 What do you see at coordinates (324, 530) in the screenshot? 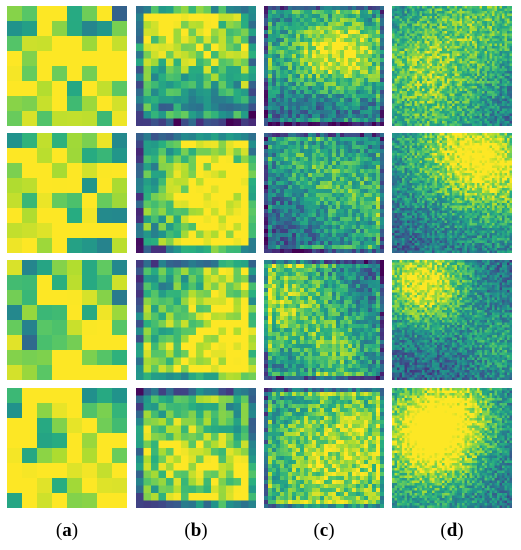
I see `caption-c: (c)` at bounding box center [324, 530].